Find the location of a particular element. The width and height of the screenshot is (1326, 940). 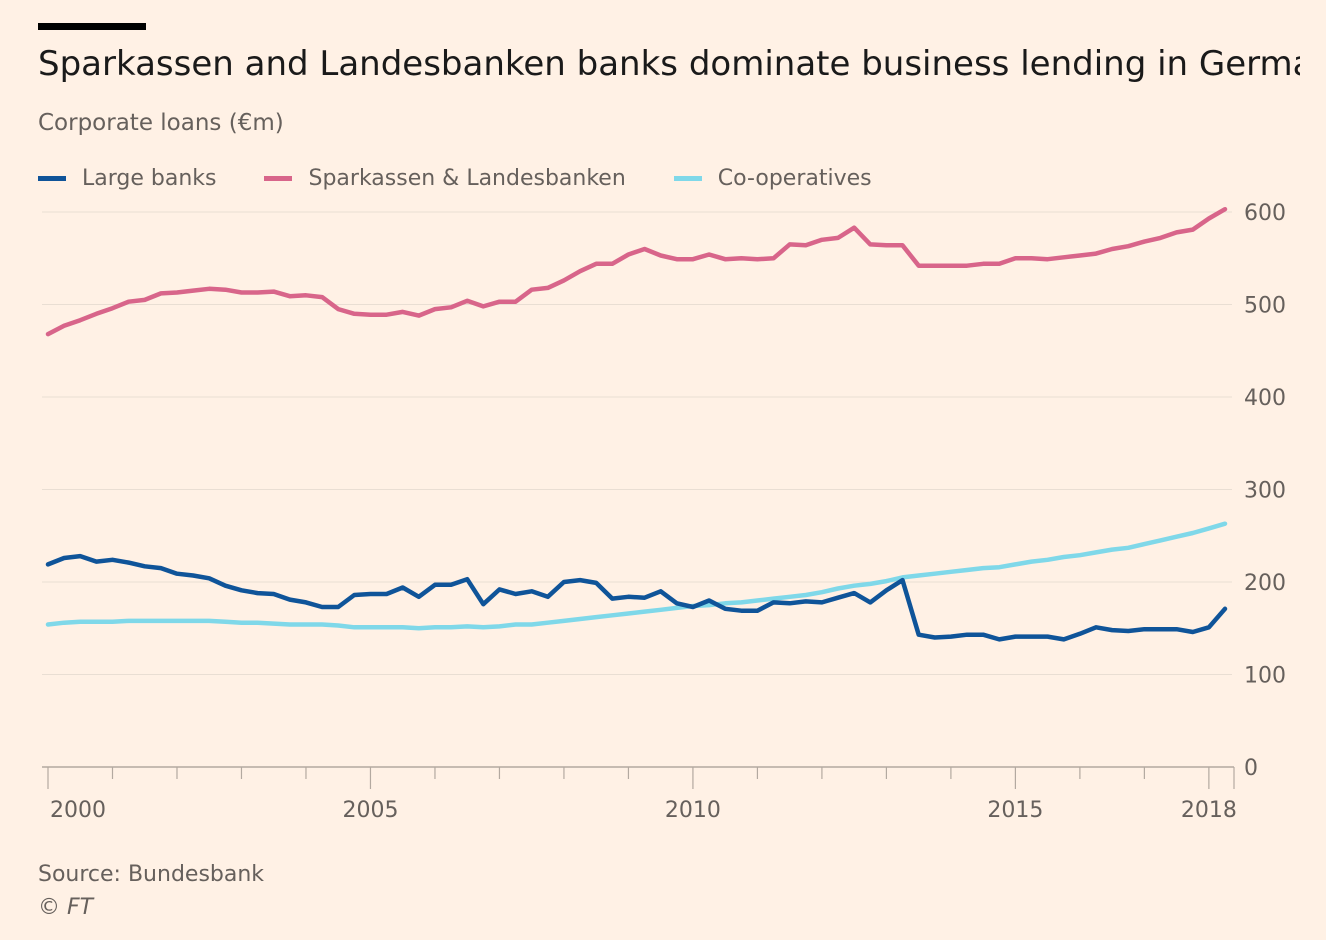

legend-item-large-banks: Large banks is located at coordinates (127, 178).